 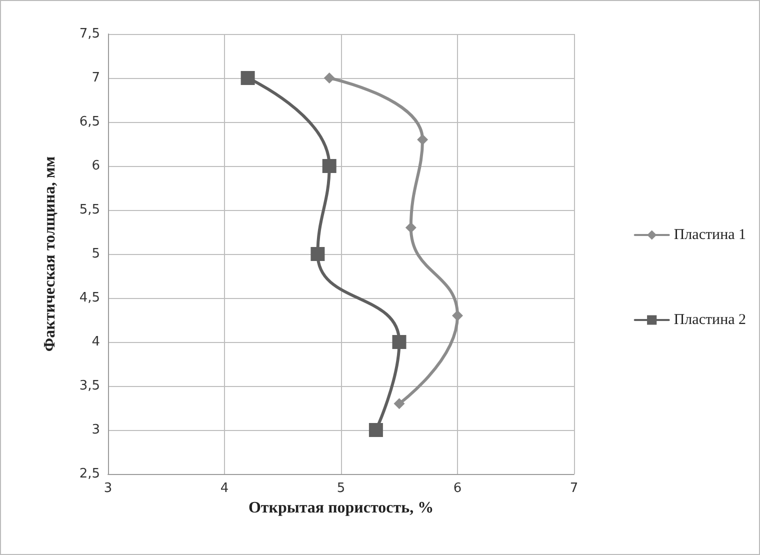 I want to click on y-tick-label: 4,5, so click(x=89, y=298).